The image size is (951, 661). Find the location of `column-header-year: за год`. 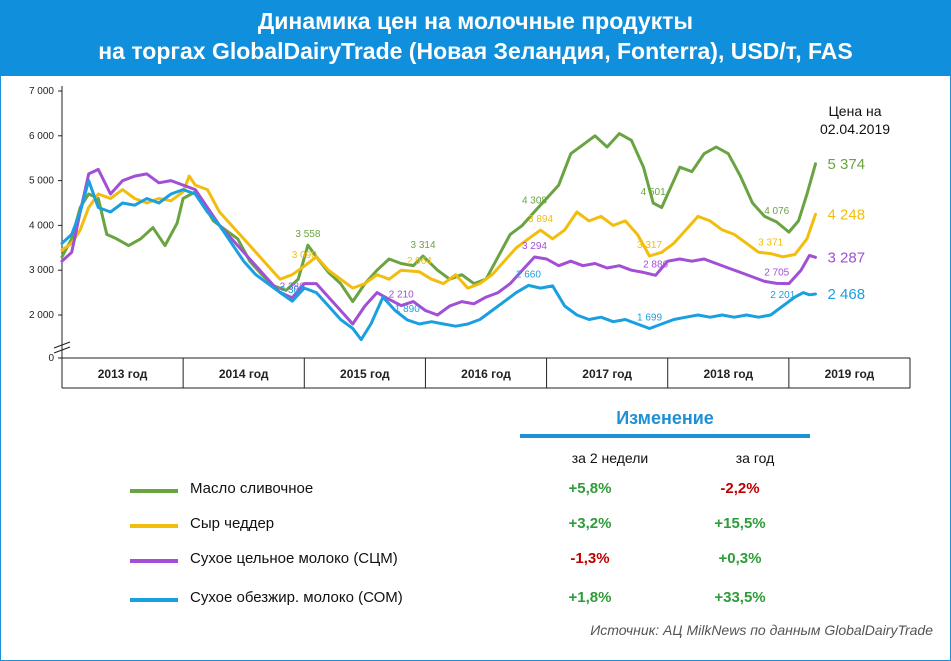

column-header-year: за год is located at coordinates (755, 458).